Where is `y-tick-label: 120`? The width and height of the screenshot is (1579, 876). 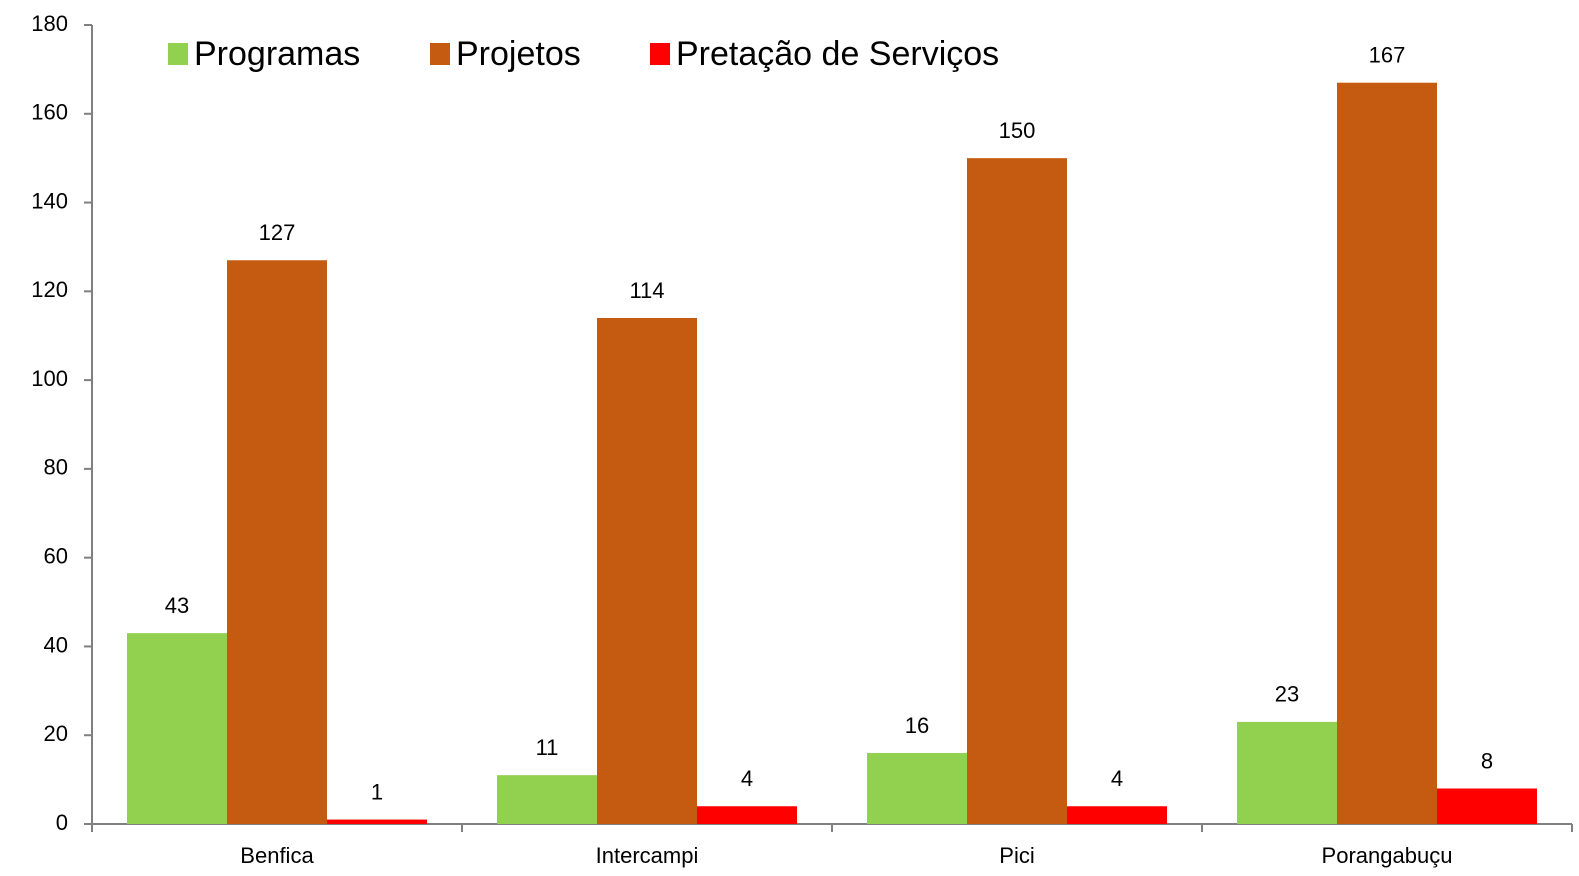
y-tick-label: 120 is located at coordinates (49, 289).